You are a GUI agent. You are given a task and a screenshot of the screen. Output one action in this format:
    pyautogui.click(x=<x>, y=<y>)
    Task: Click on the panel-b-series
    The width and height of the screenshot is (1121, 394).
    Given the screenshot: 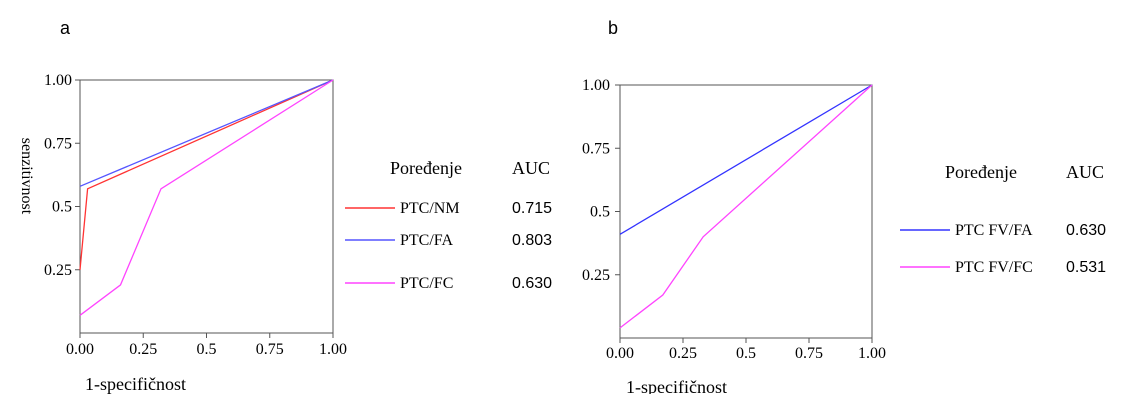 What is the action you would take?
    pyautogui.click(x=746, y=206)
    